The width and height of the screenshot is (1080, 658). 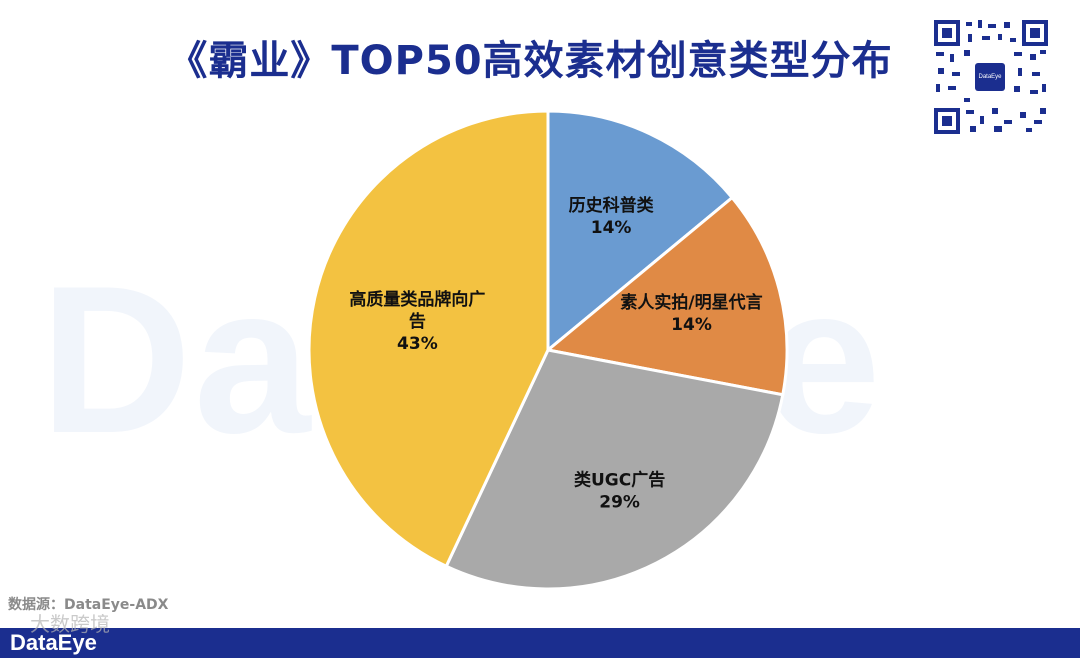 What do you see at coordinates (70, 624) in the screenshot?
I see `footer-overlay-text: 大数跨境` at bounding box center [70, 624].